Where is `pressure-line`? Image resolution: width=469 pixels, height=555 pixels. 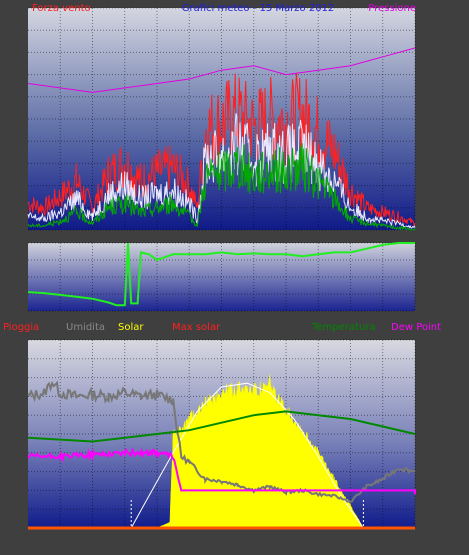
pressure-line is located at coordinates (221, 70).